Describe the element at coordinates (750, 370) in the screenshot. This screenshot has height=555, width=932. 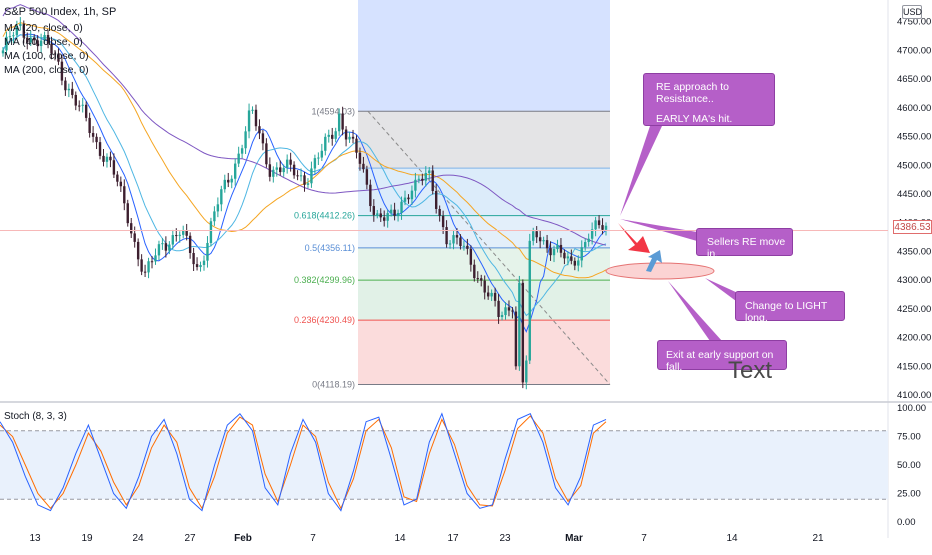
I see `text-note: Text` at that location.